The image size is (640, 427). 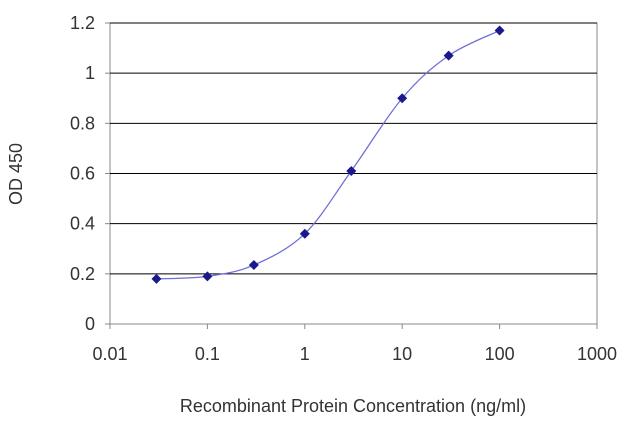 I want to click on y-axis-ticks: 0 0.2 0.4 0.6 0.8 1 1.2, so click(x=90, y=173).